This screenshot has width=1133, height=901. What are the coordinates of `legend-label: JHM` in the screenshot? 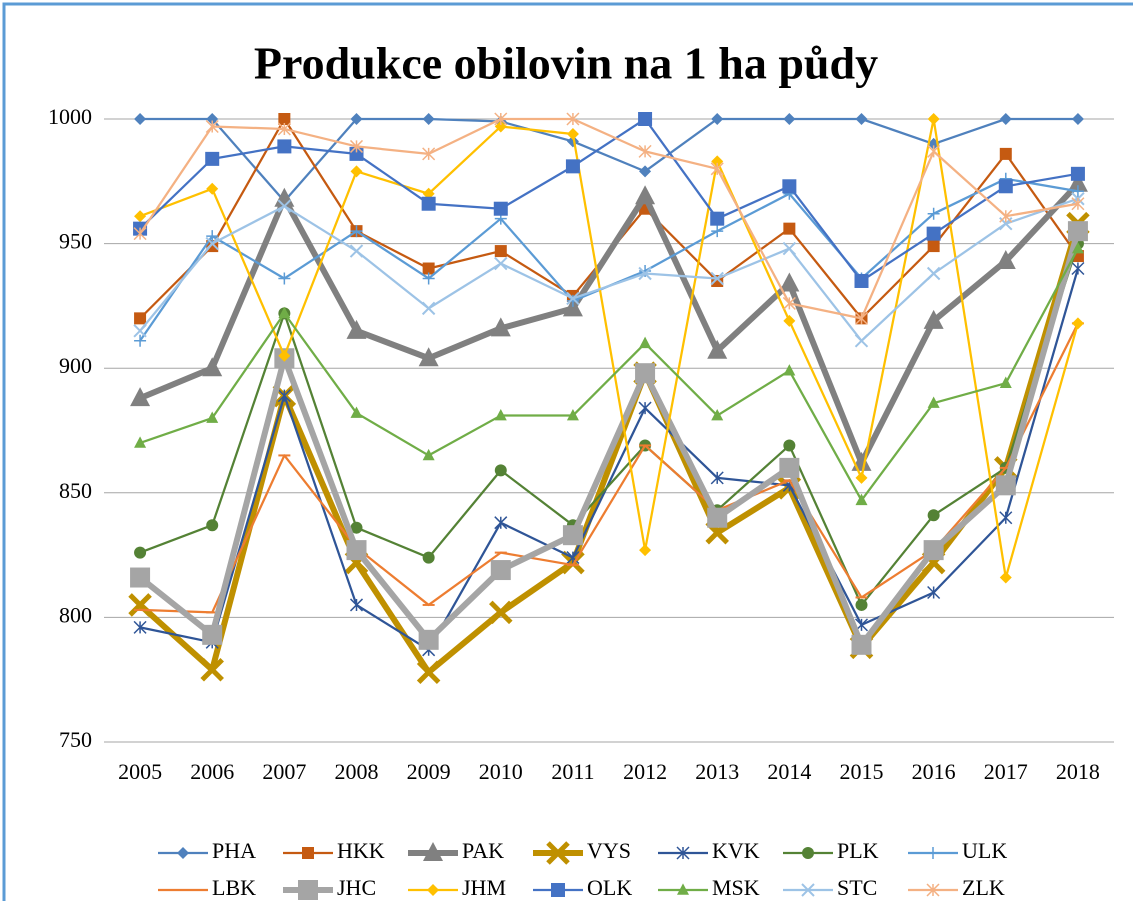 It's located at (484, 887).